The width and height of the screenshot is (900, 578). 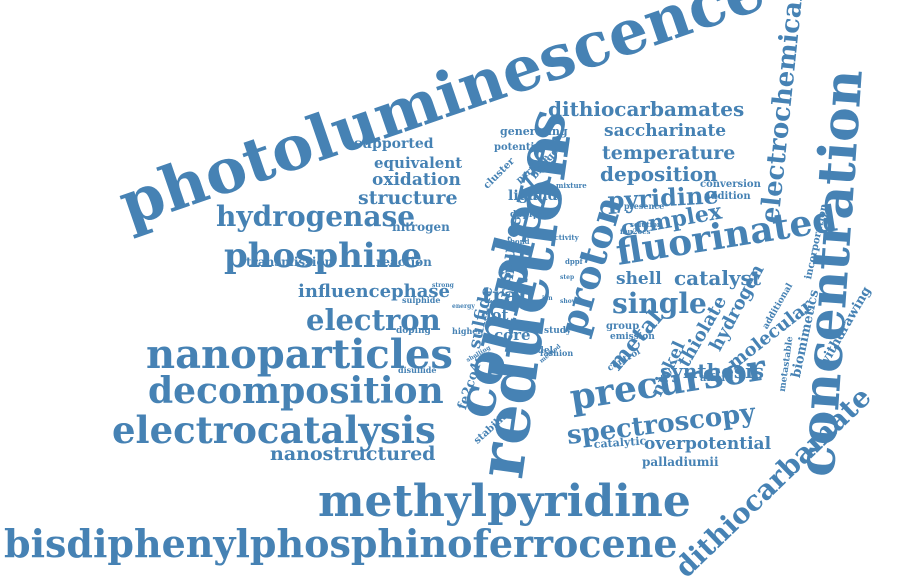 I want to click on cloud-word: influencephase, so click(x=374, y=291).